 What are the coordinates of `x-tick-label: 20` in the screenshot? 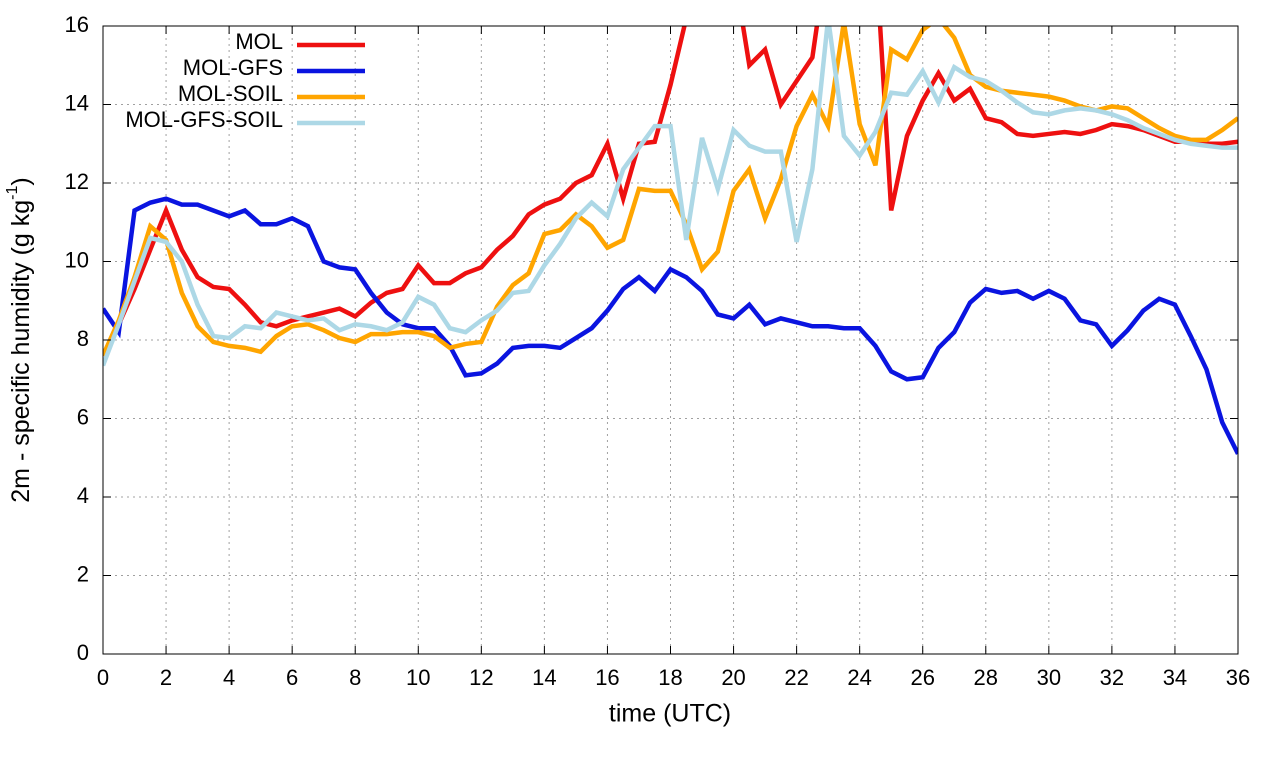 It's located at (733, 677).